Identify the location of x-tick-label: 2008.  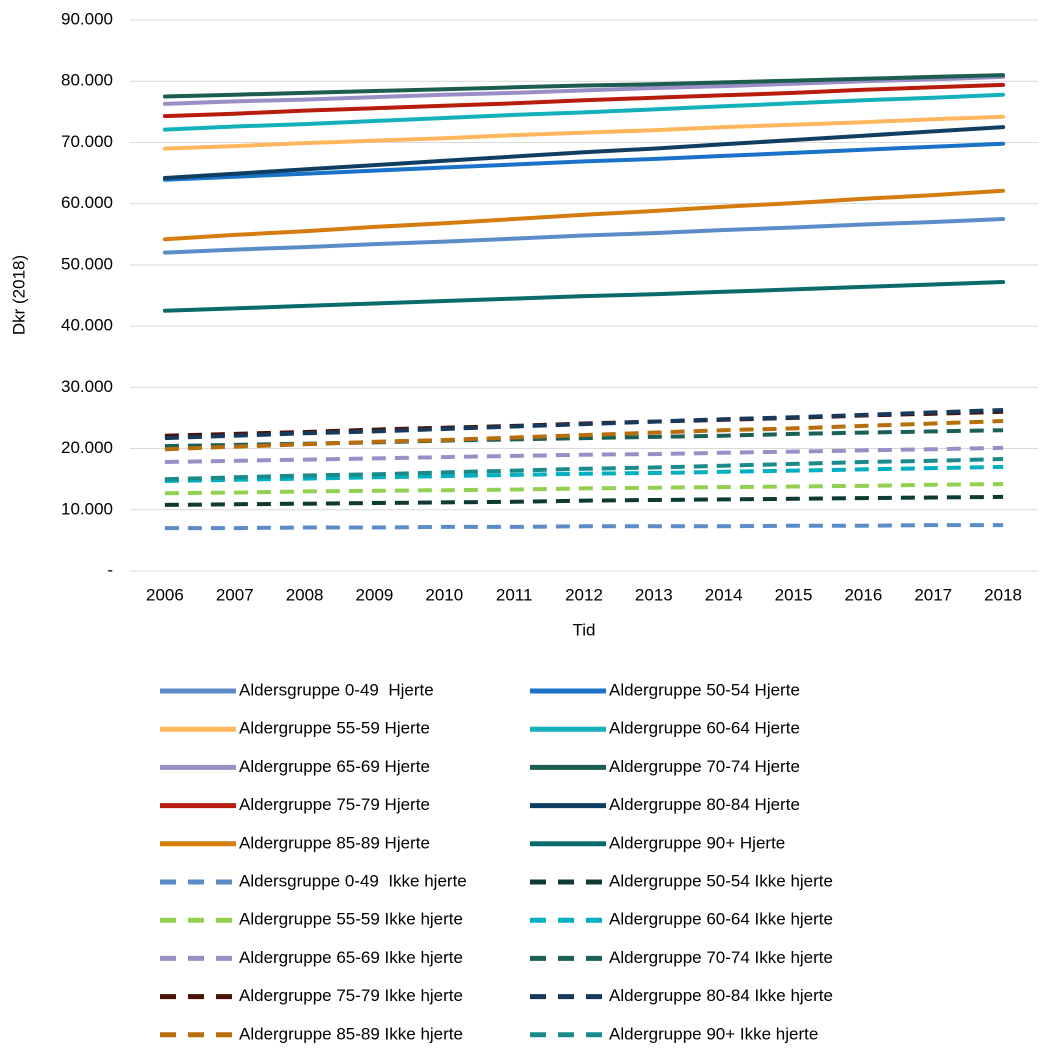
(305, 594).